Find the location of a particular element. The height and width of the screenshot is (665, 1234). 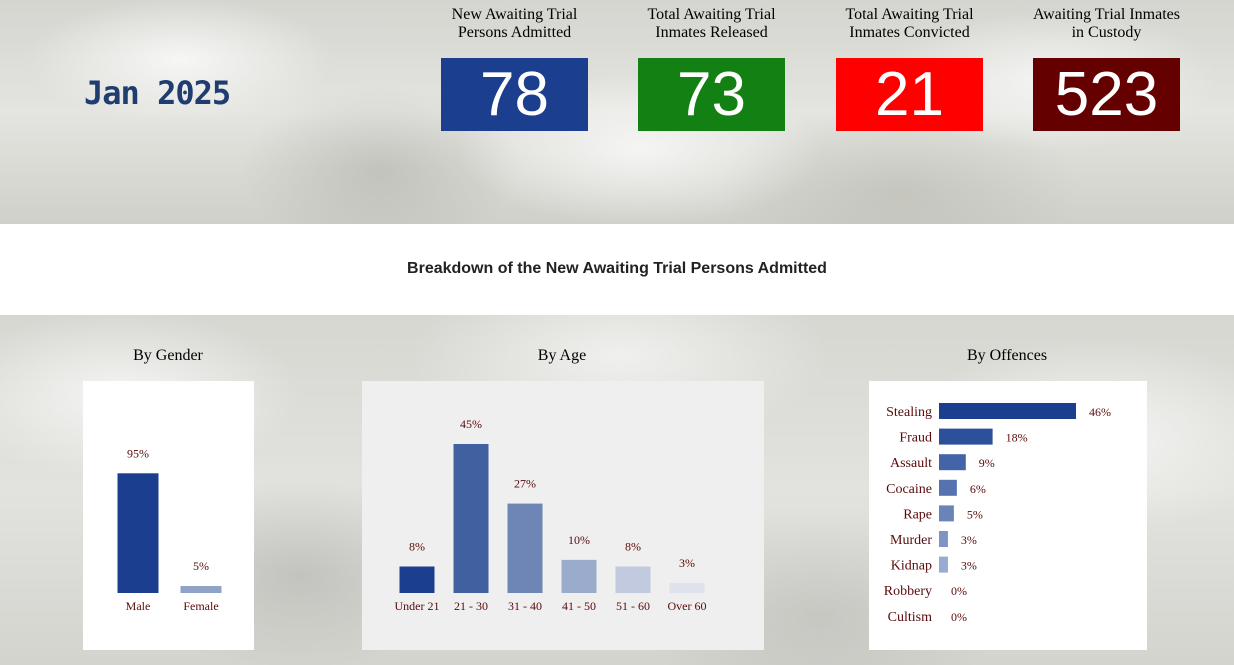

kpi-value: 523 is located at coordinates (1106, 94).